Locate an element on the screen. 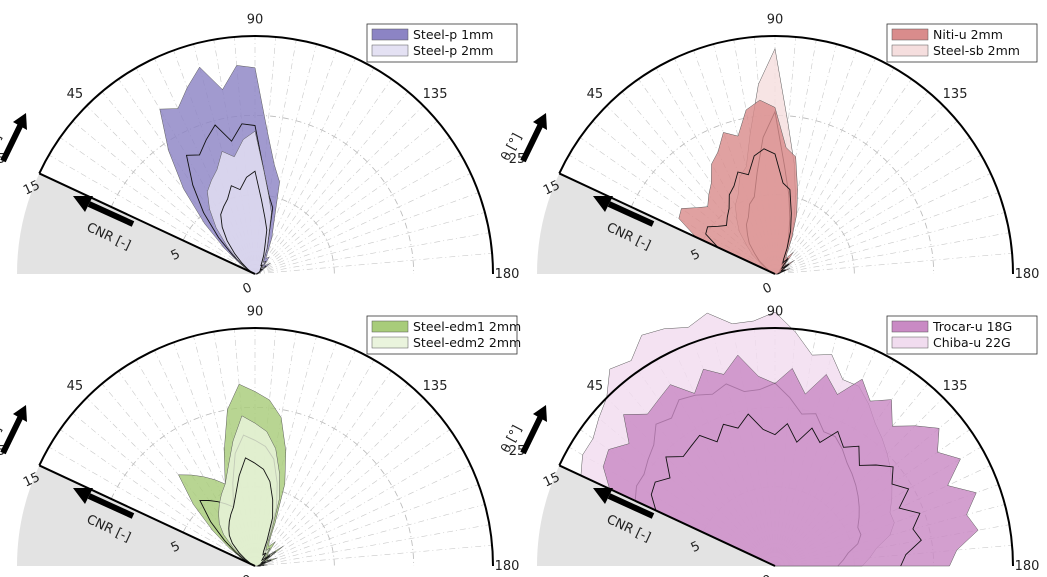 The image size is (1047, 577). legend-label: Trocar-u 18G is located at coordinates (972, 326).